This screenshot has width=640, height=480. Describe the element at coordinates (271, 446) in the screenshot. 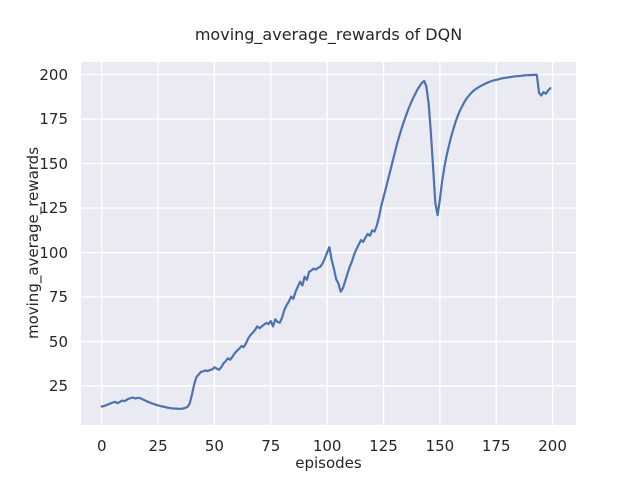

I see `x-tick-label: 75` at that location.